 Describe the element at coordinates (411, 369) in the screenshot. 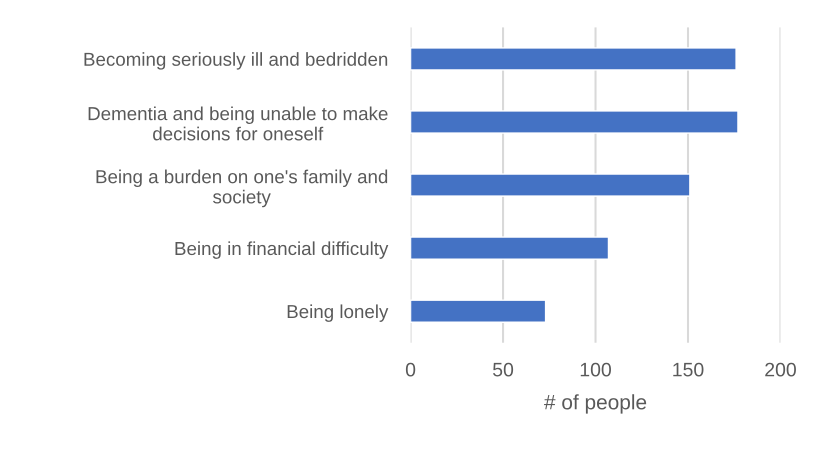

I see `x-tick-label: 0` at that location.